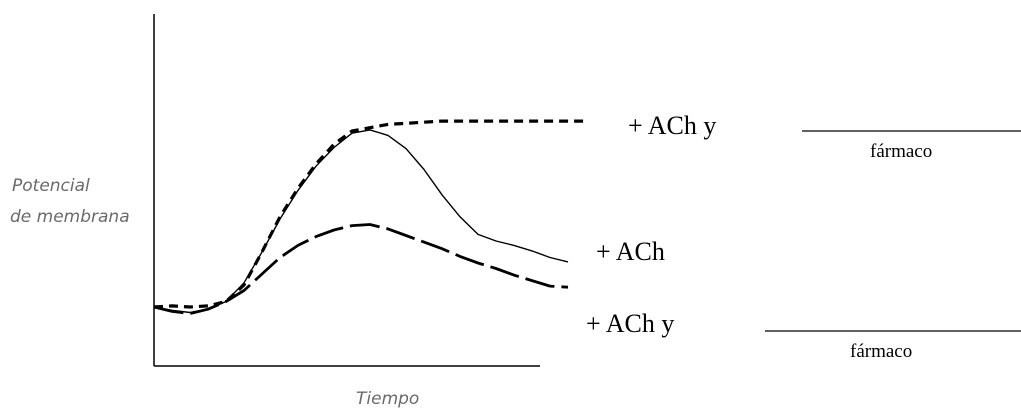 This screenshot has height=414, width=1021. Describe the element at coordinates (387, 399) in the screenshot. I see `x-axis-label: Tiempo` at that location.